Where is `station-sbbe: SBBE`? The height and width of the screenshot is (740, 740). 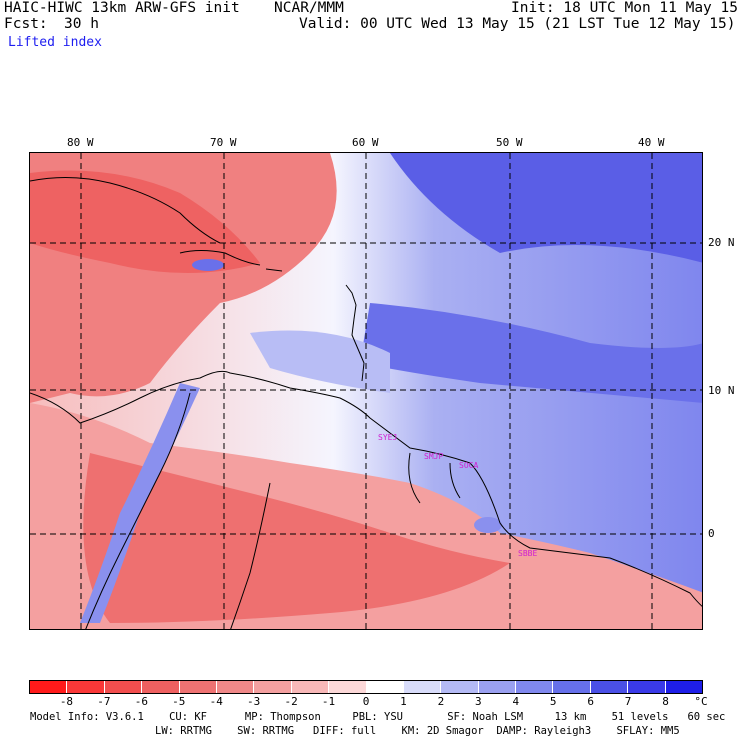 station-sbbe: SBBE is located at coordinates (528, 553).